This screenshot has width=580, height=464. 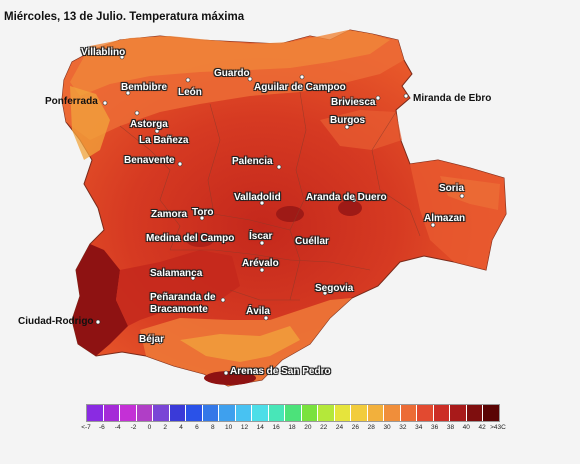 What do you see at coordinates (498, 427) in the screenshot?
I see `legend-tick-label: >43C` at bounding box center [498, 427].